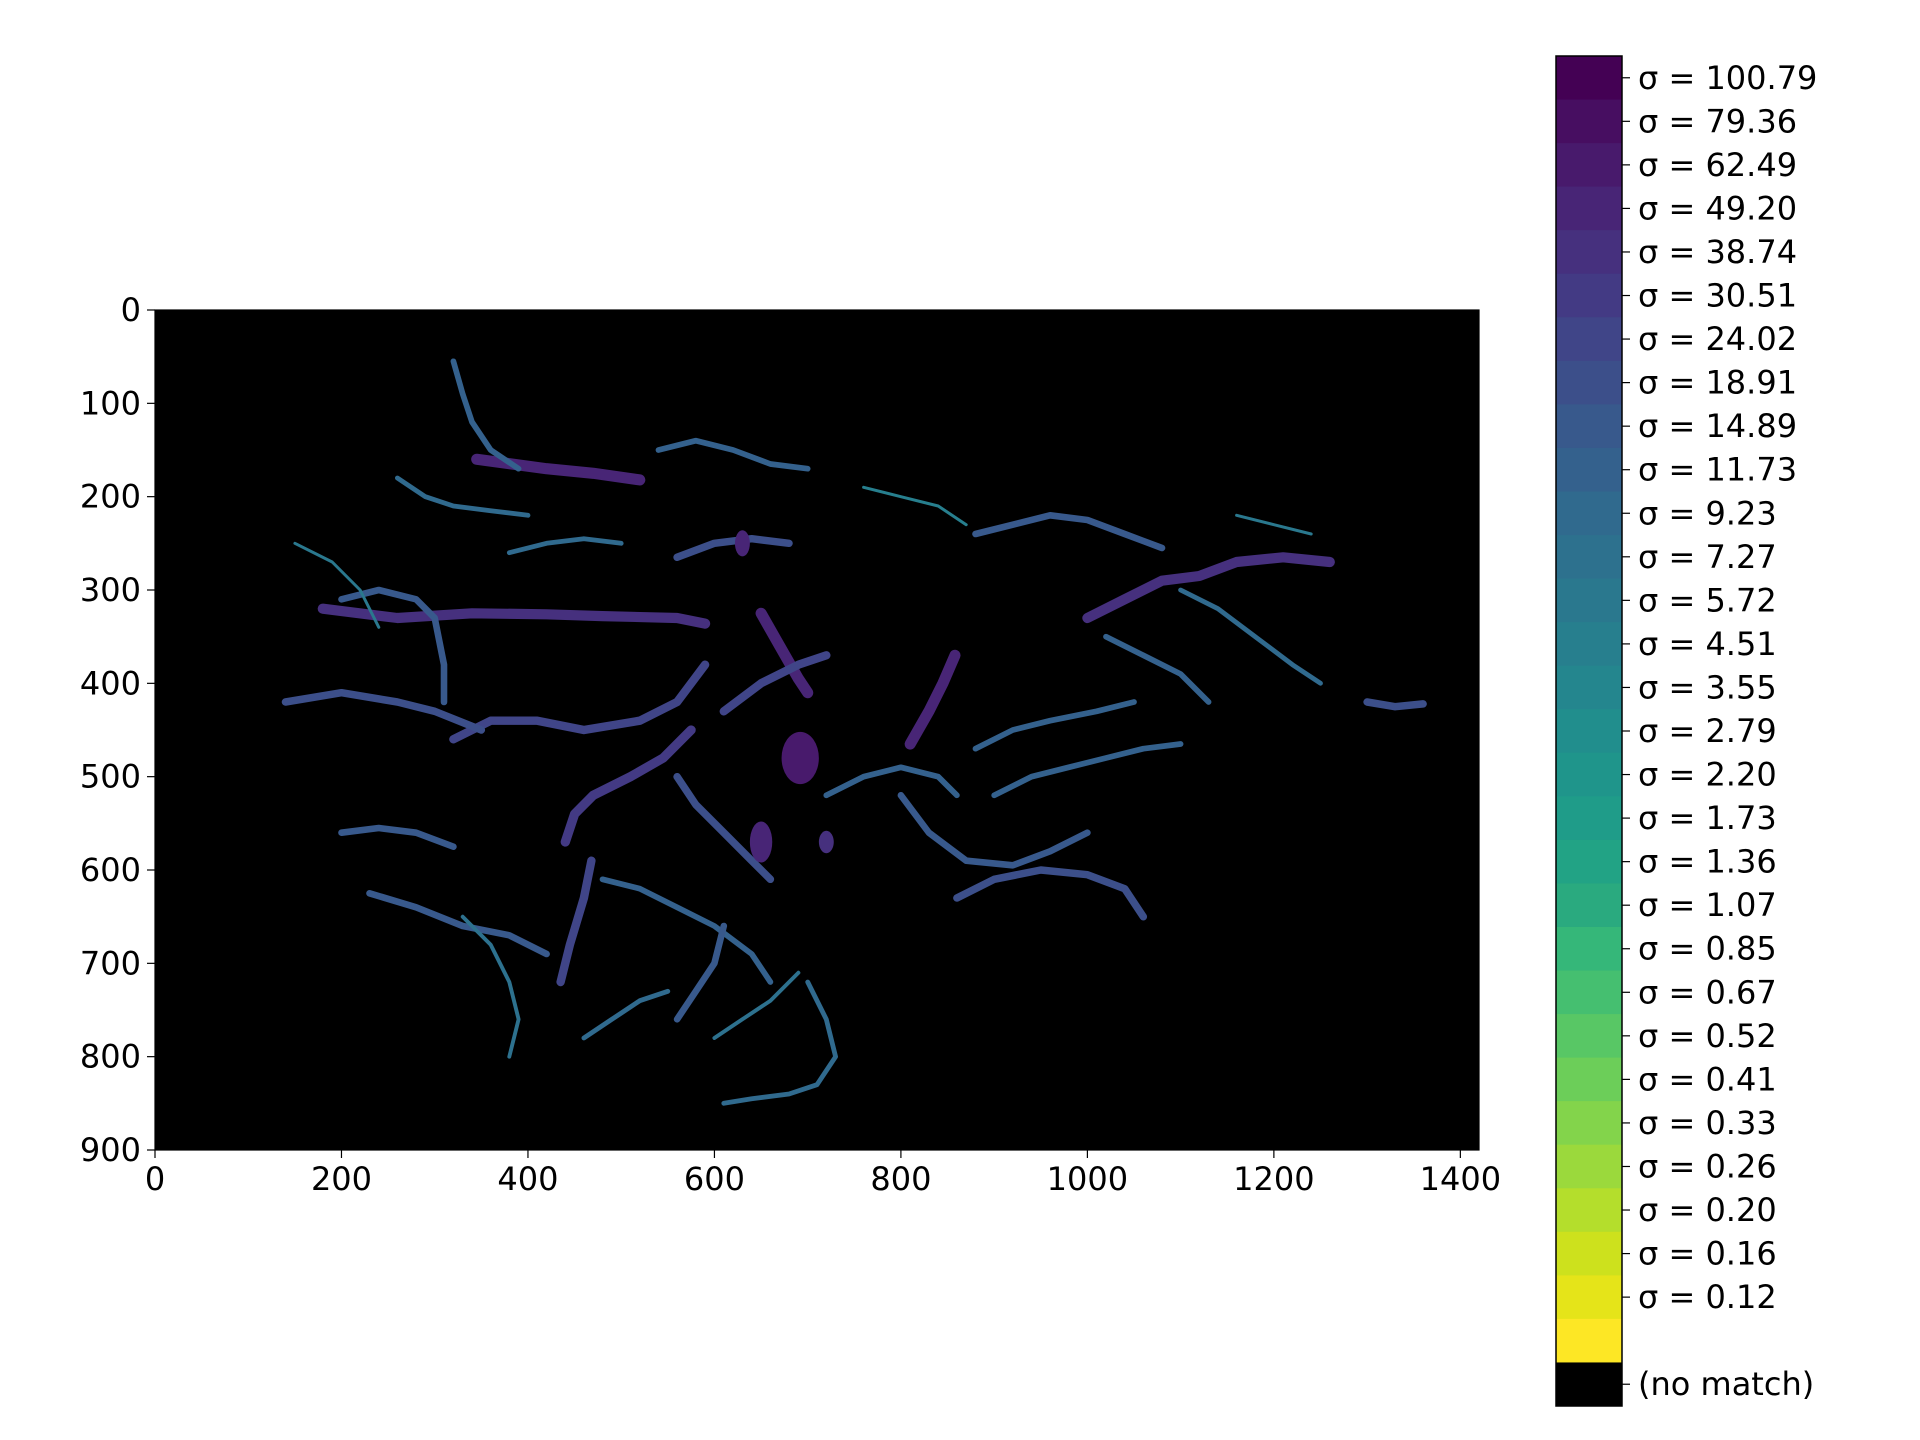 The width and height of the screenshot is (1920, 1440). I want to click on y-tick-label: 500, so click(110, 777).